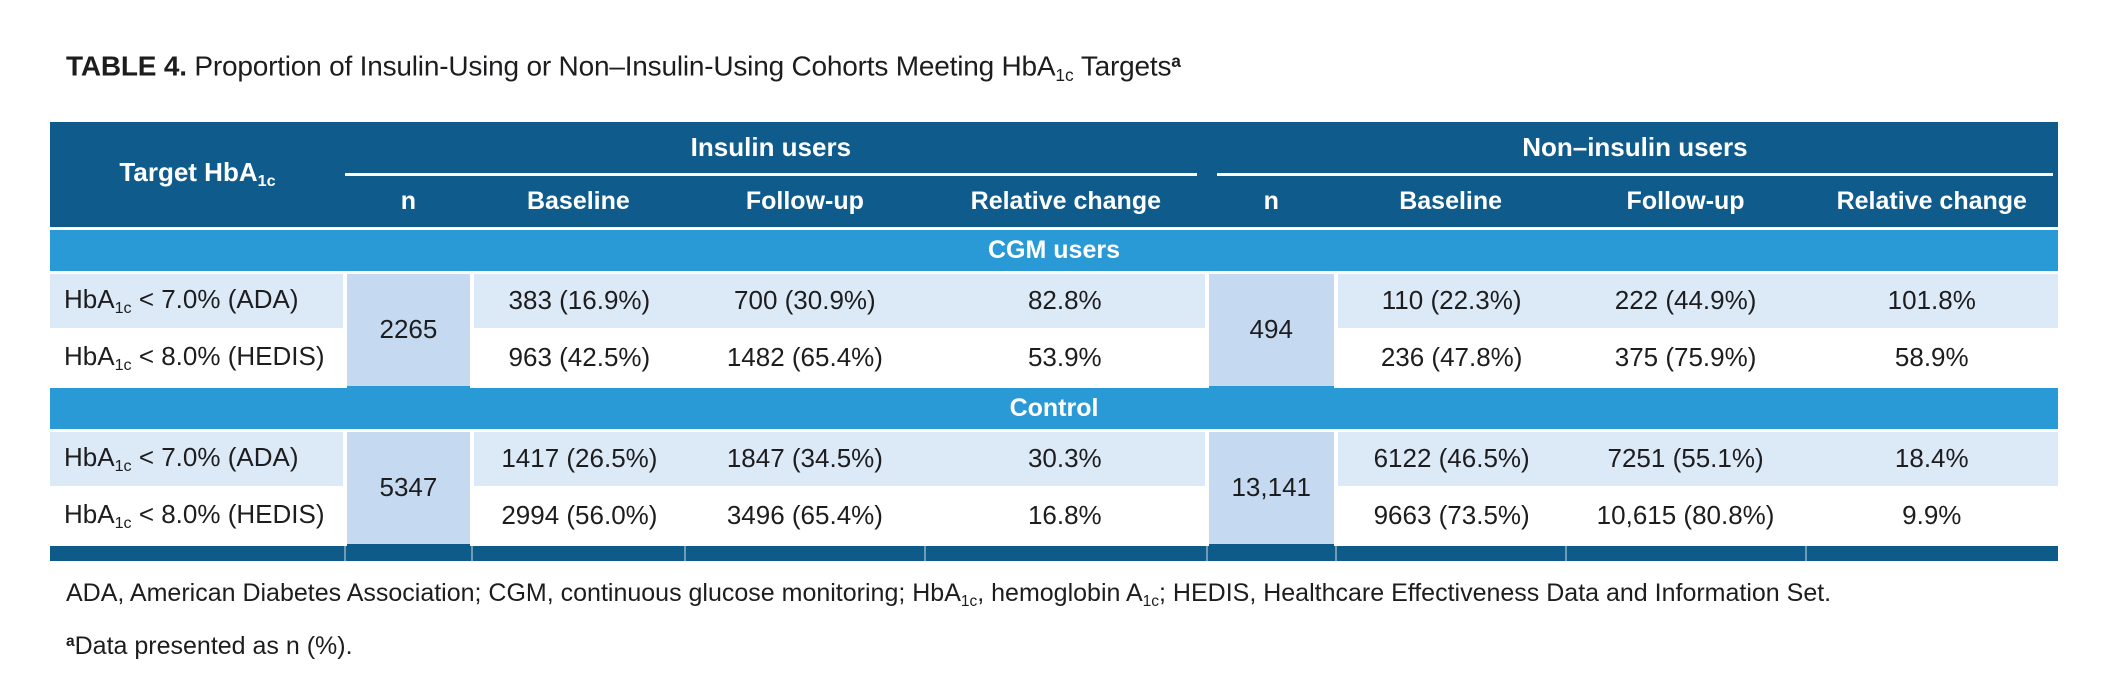 This screenshot has height=698, width=2113. Describe the element at coordinates (1271, 203) in the screenshot. I see `column-header-n-noninsulin: n` at that location.